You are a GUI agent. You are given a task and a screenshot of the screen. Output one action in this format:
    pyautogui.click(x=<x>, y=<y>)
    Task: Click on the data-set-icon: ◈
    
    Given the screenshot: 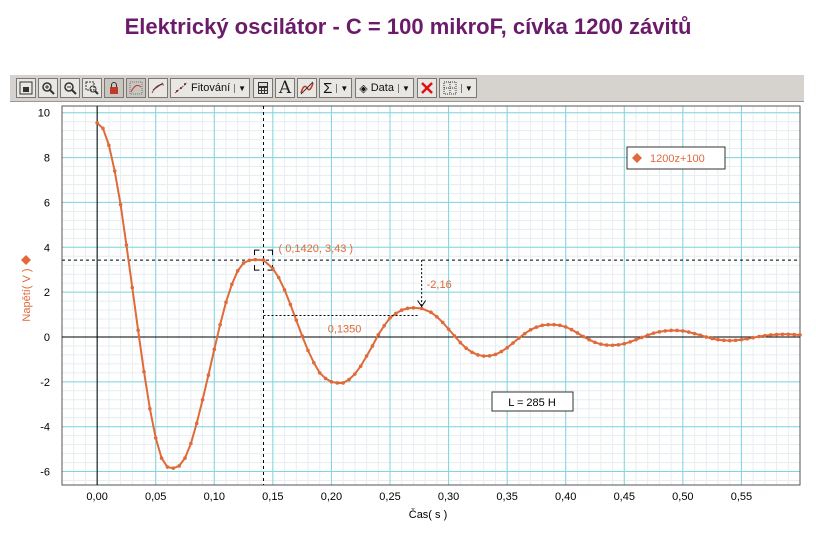 What is the action you would take?
    pyautogui.click(x=363, y=88)
    